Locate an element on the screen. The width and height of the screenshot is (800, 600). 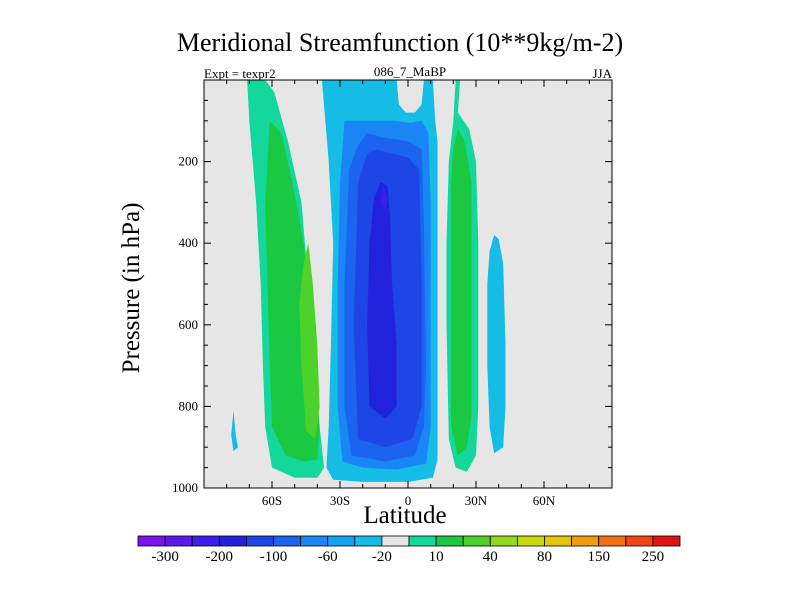
y-tick-label: 800 is located at coordinates (189, 405).